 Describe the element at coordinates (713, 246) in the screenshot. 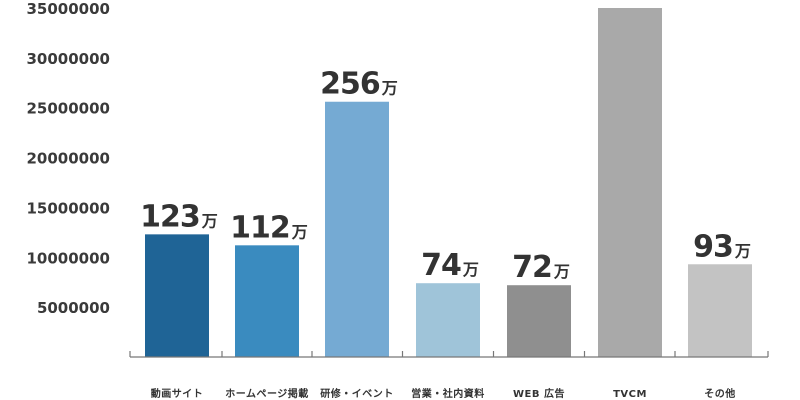

I see `data-label-number: 93` at that location.